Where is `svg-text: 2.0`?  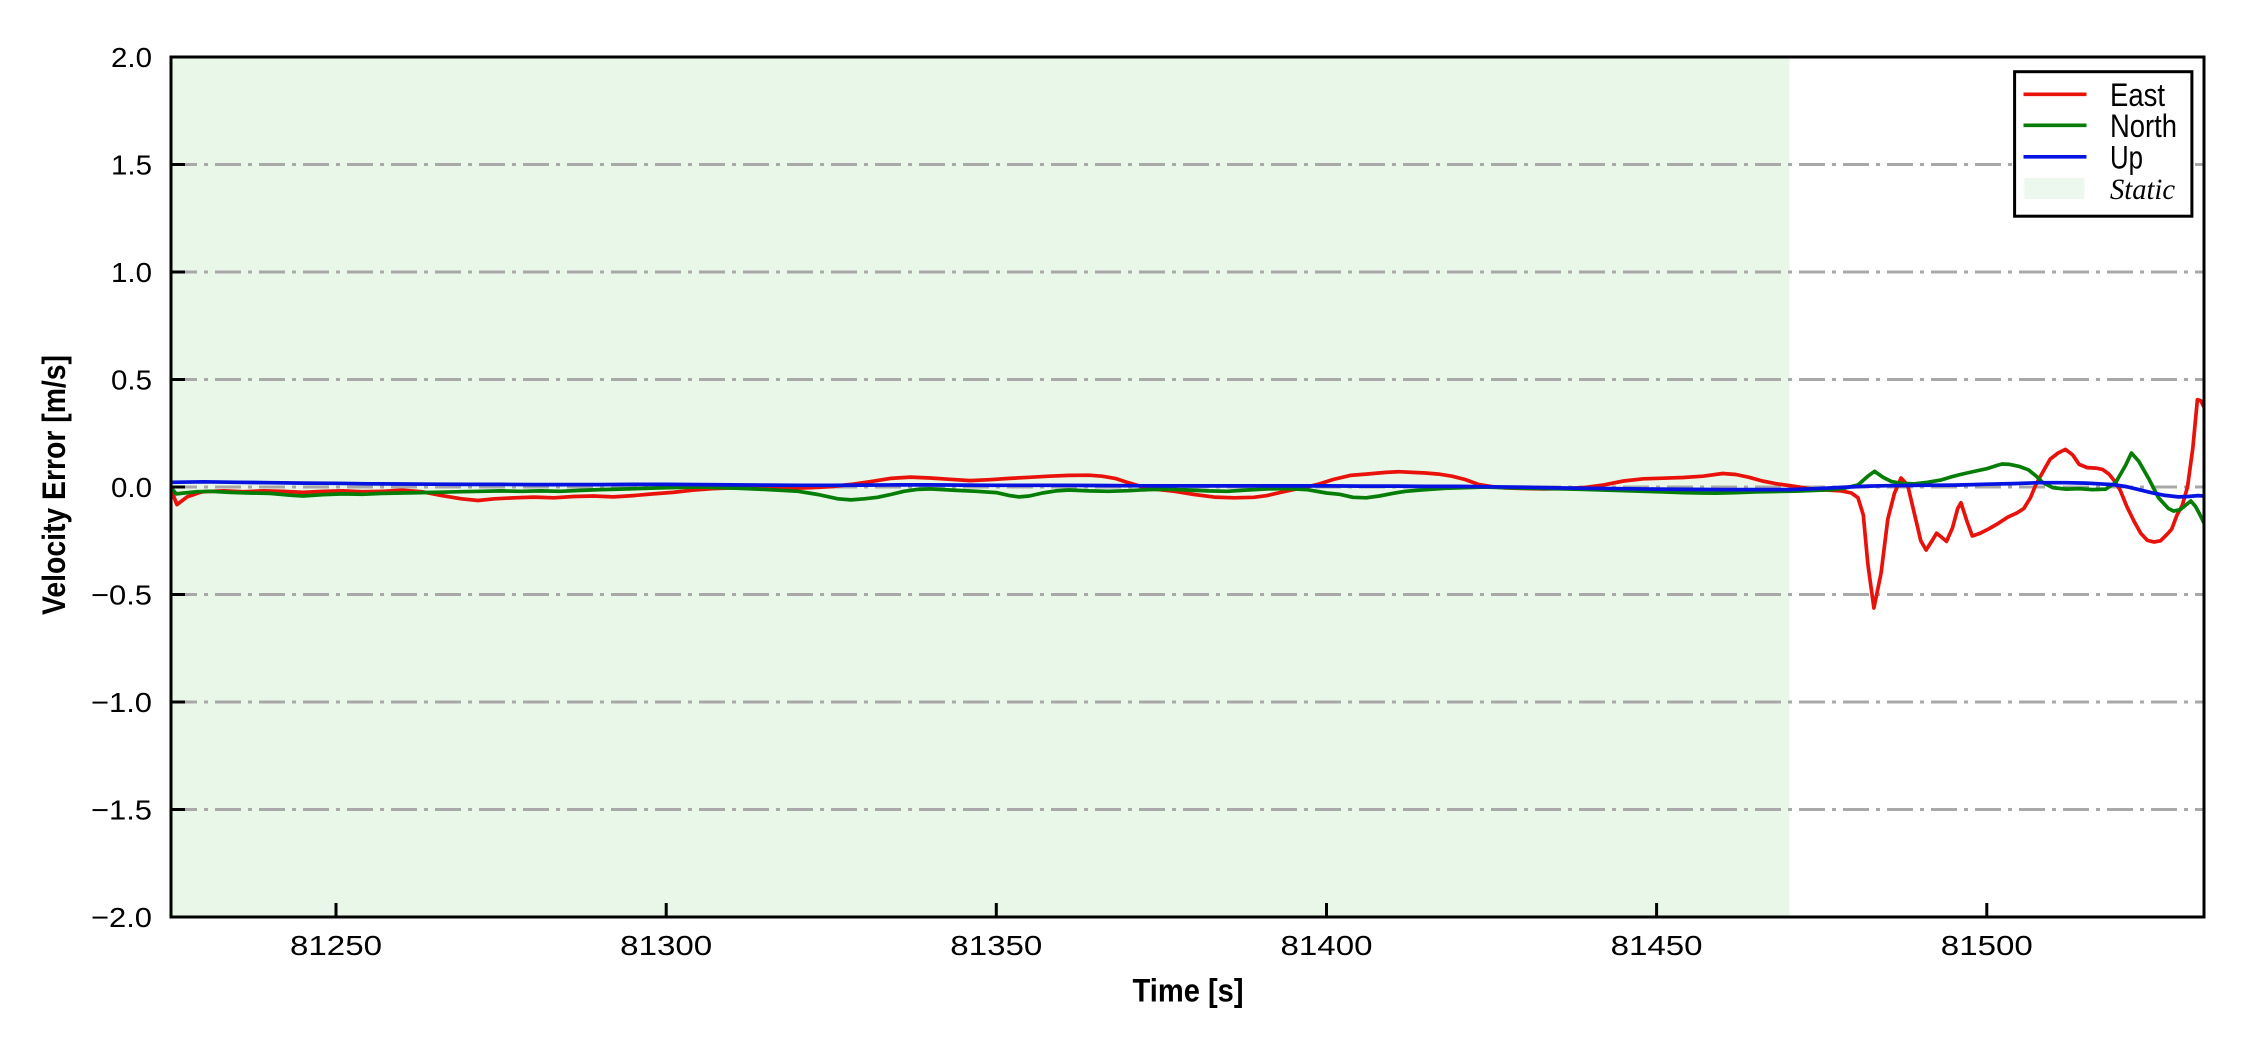 svg-text: 2.0 is located at coordinates (131, 57).